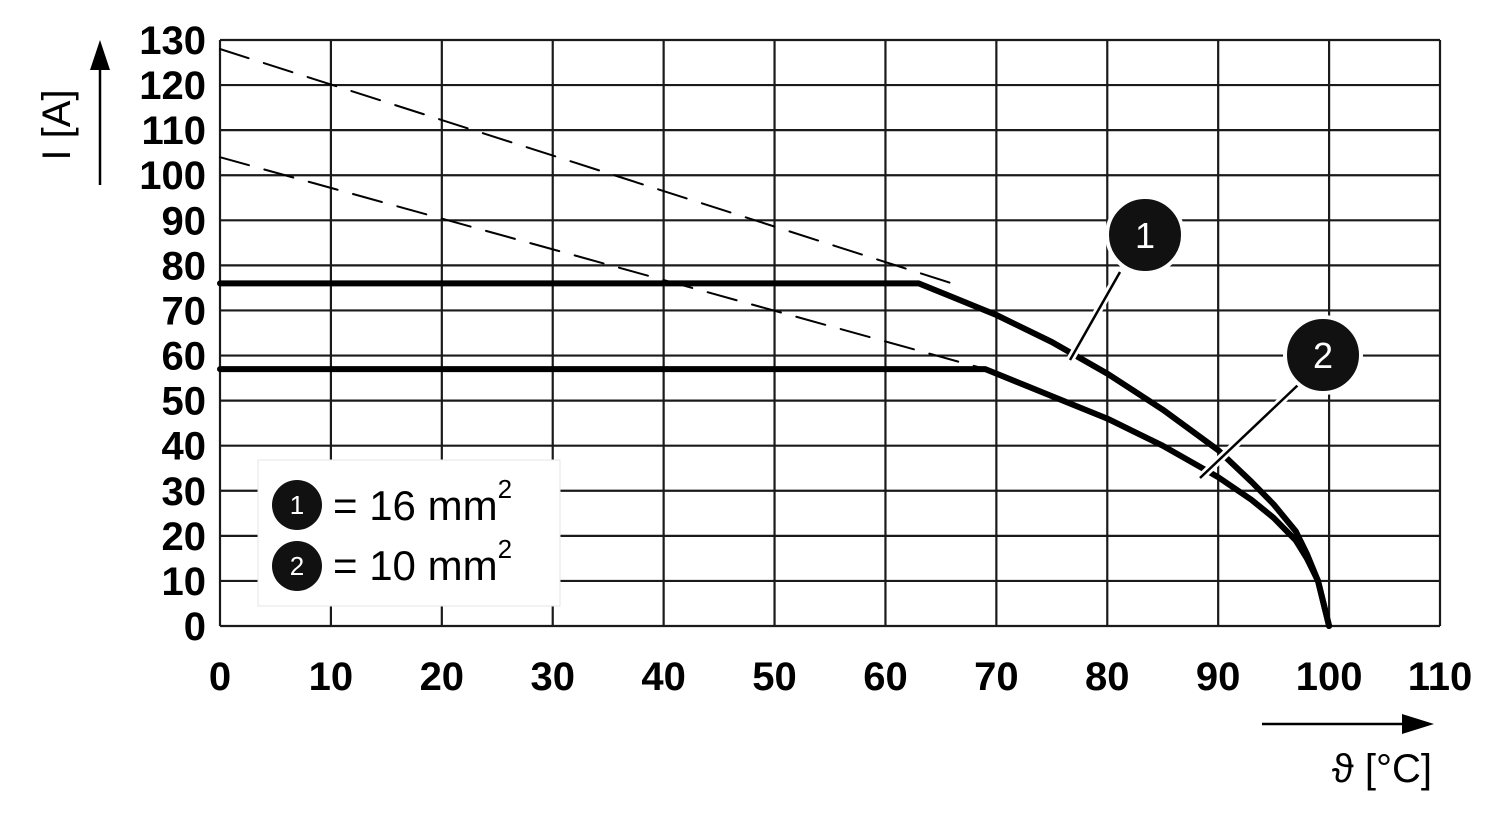  I want to click on legend-marker-2-icon, so click(297, 566).